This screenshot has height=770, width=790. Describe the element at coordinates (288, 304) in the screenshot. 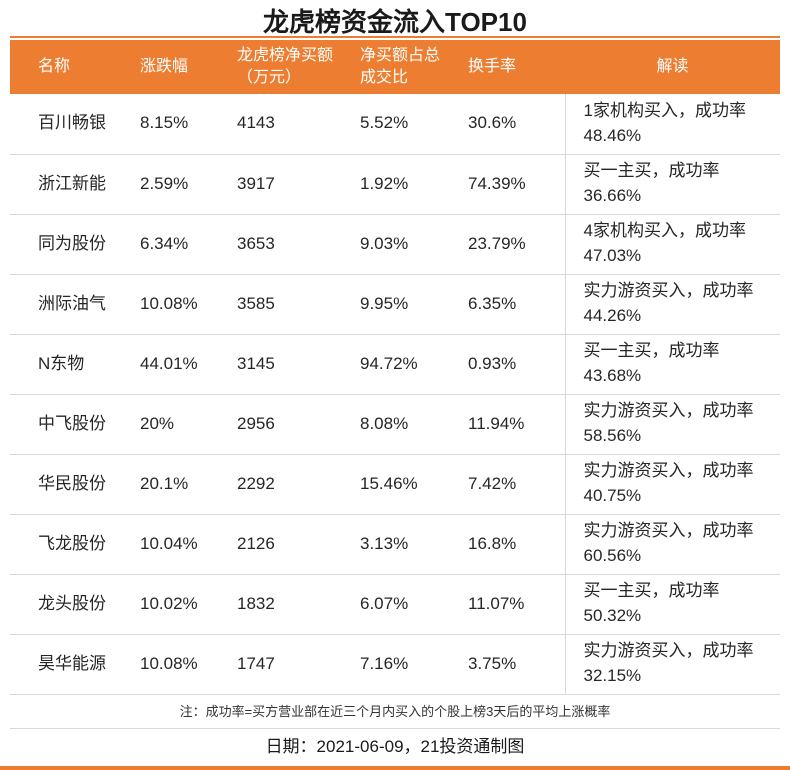

I see `cell-net-buy-amount: 3585` at that location.